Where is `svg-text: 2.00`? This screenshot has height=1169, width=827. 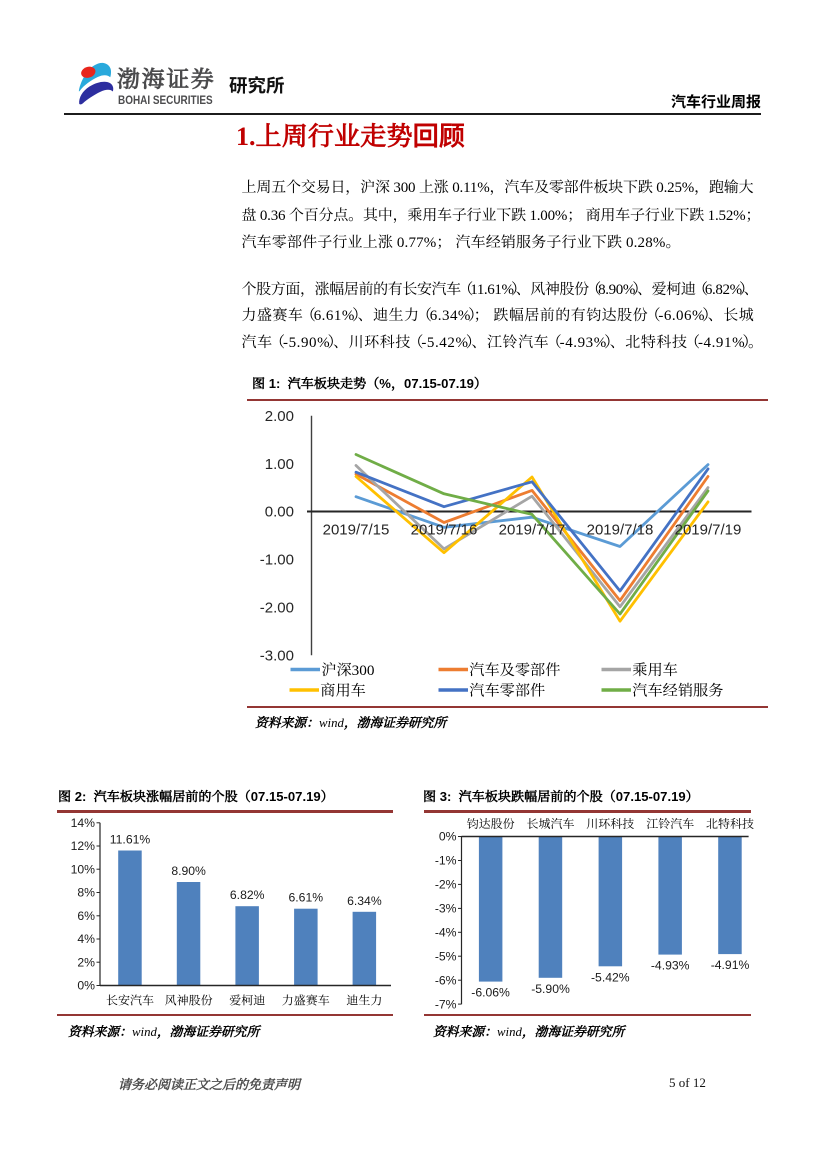
svg-text: 2.00 is located at coordinates (279, 416).